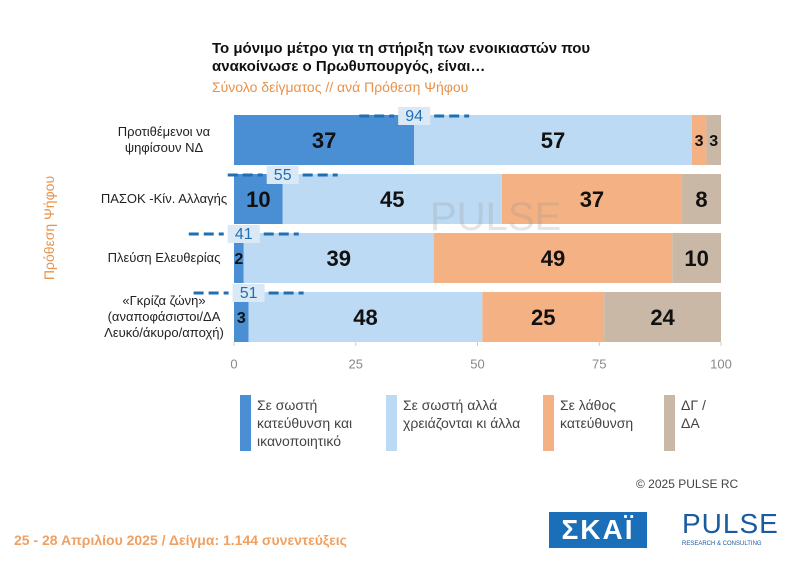  Describe the element at coordinates (164, 198) in the screenshot. I see `category-label: ΠΑΣΟΚ -Κίν. Αλλαγής` at that location.